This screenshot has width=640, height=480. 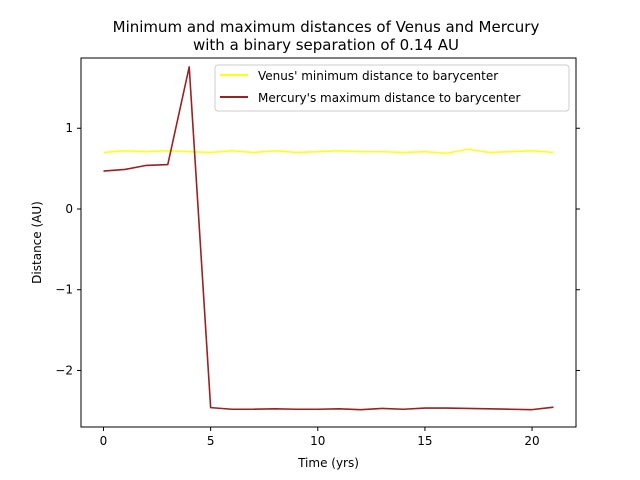 I want to click on x-tick-label: 0, so click(x=104, y=441).